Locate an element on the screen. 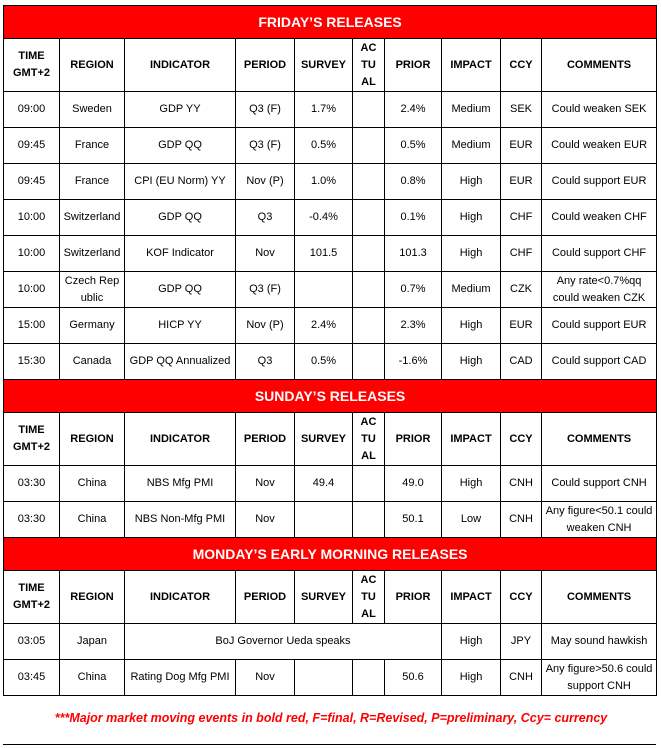 The width and height of the screenshot is (662, 748). cell-ccy: CNH is located at coordinates (521, 519).